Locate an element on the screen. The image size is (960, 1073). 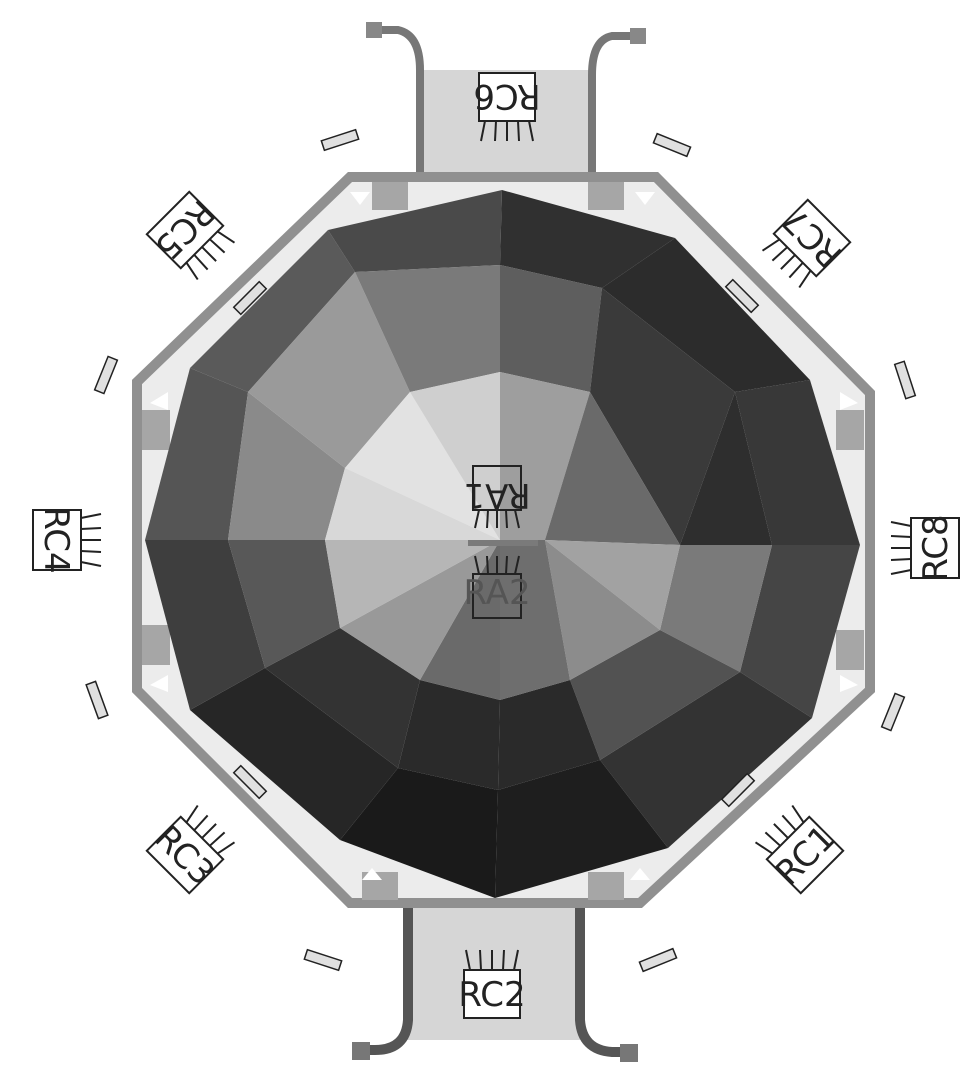
right-block-top is located at coordinates (850, 430).